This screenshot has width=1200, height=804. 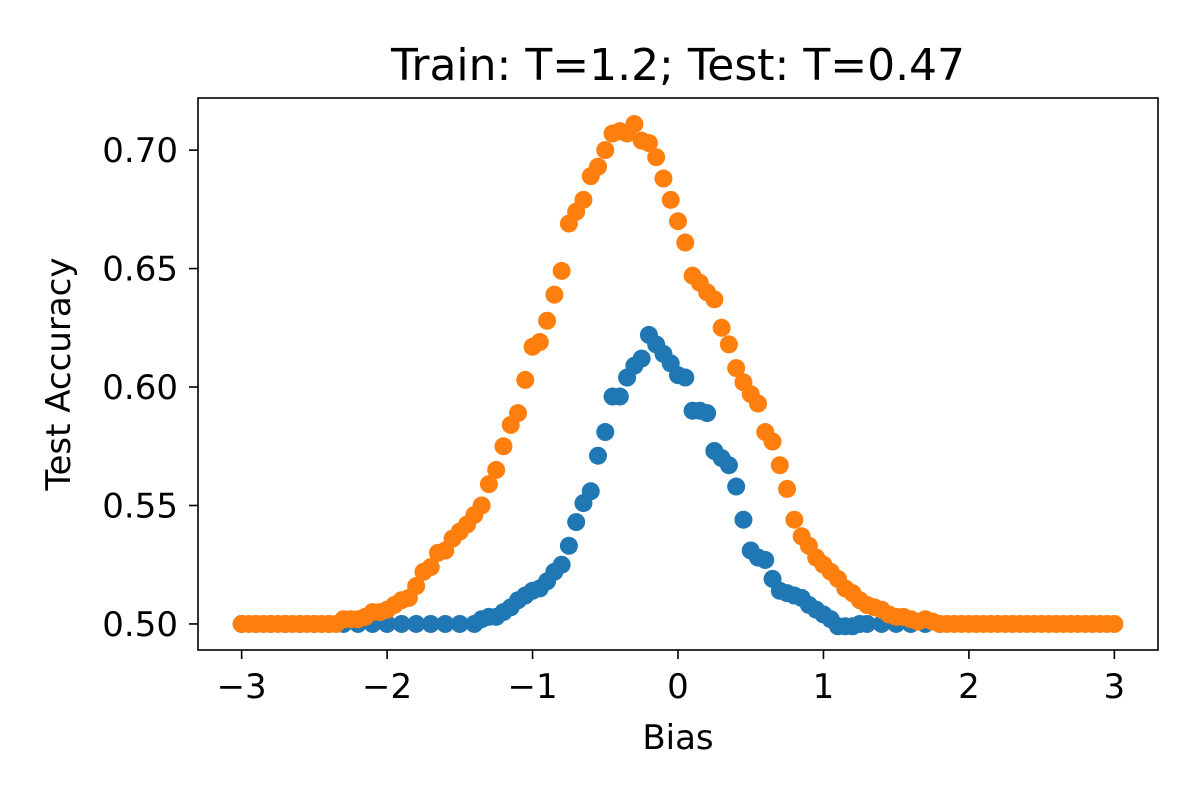 I want to click on x-tick-label: −3, so click(x=242, y=687).